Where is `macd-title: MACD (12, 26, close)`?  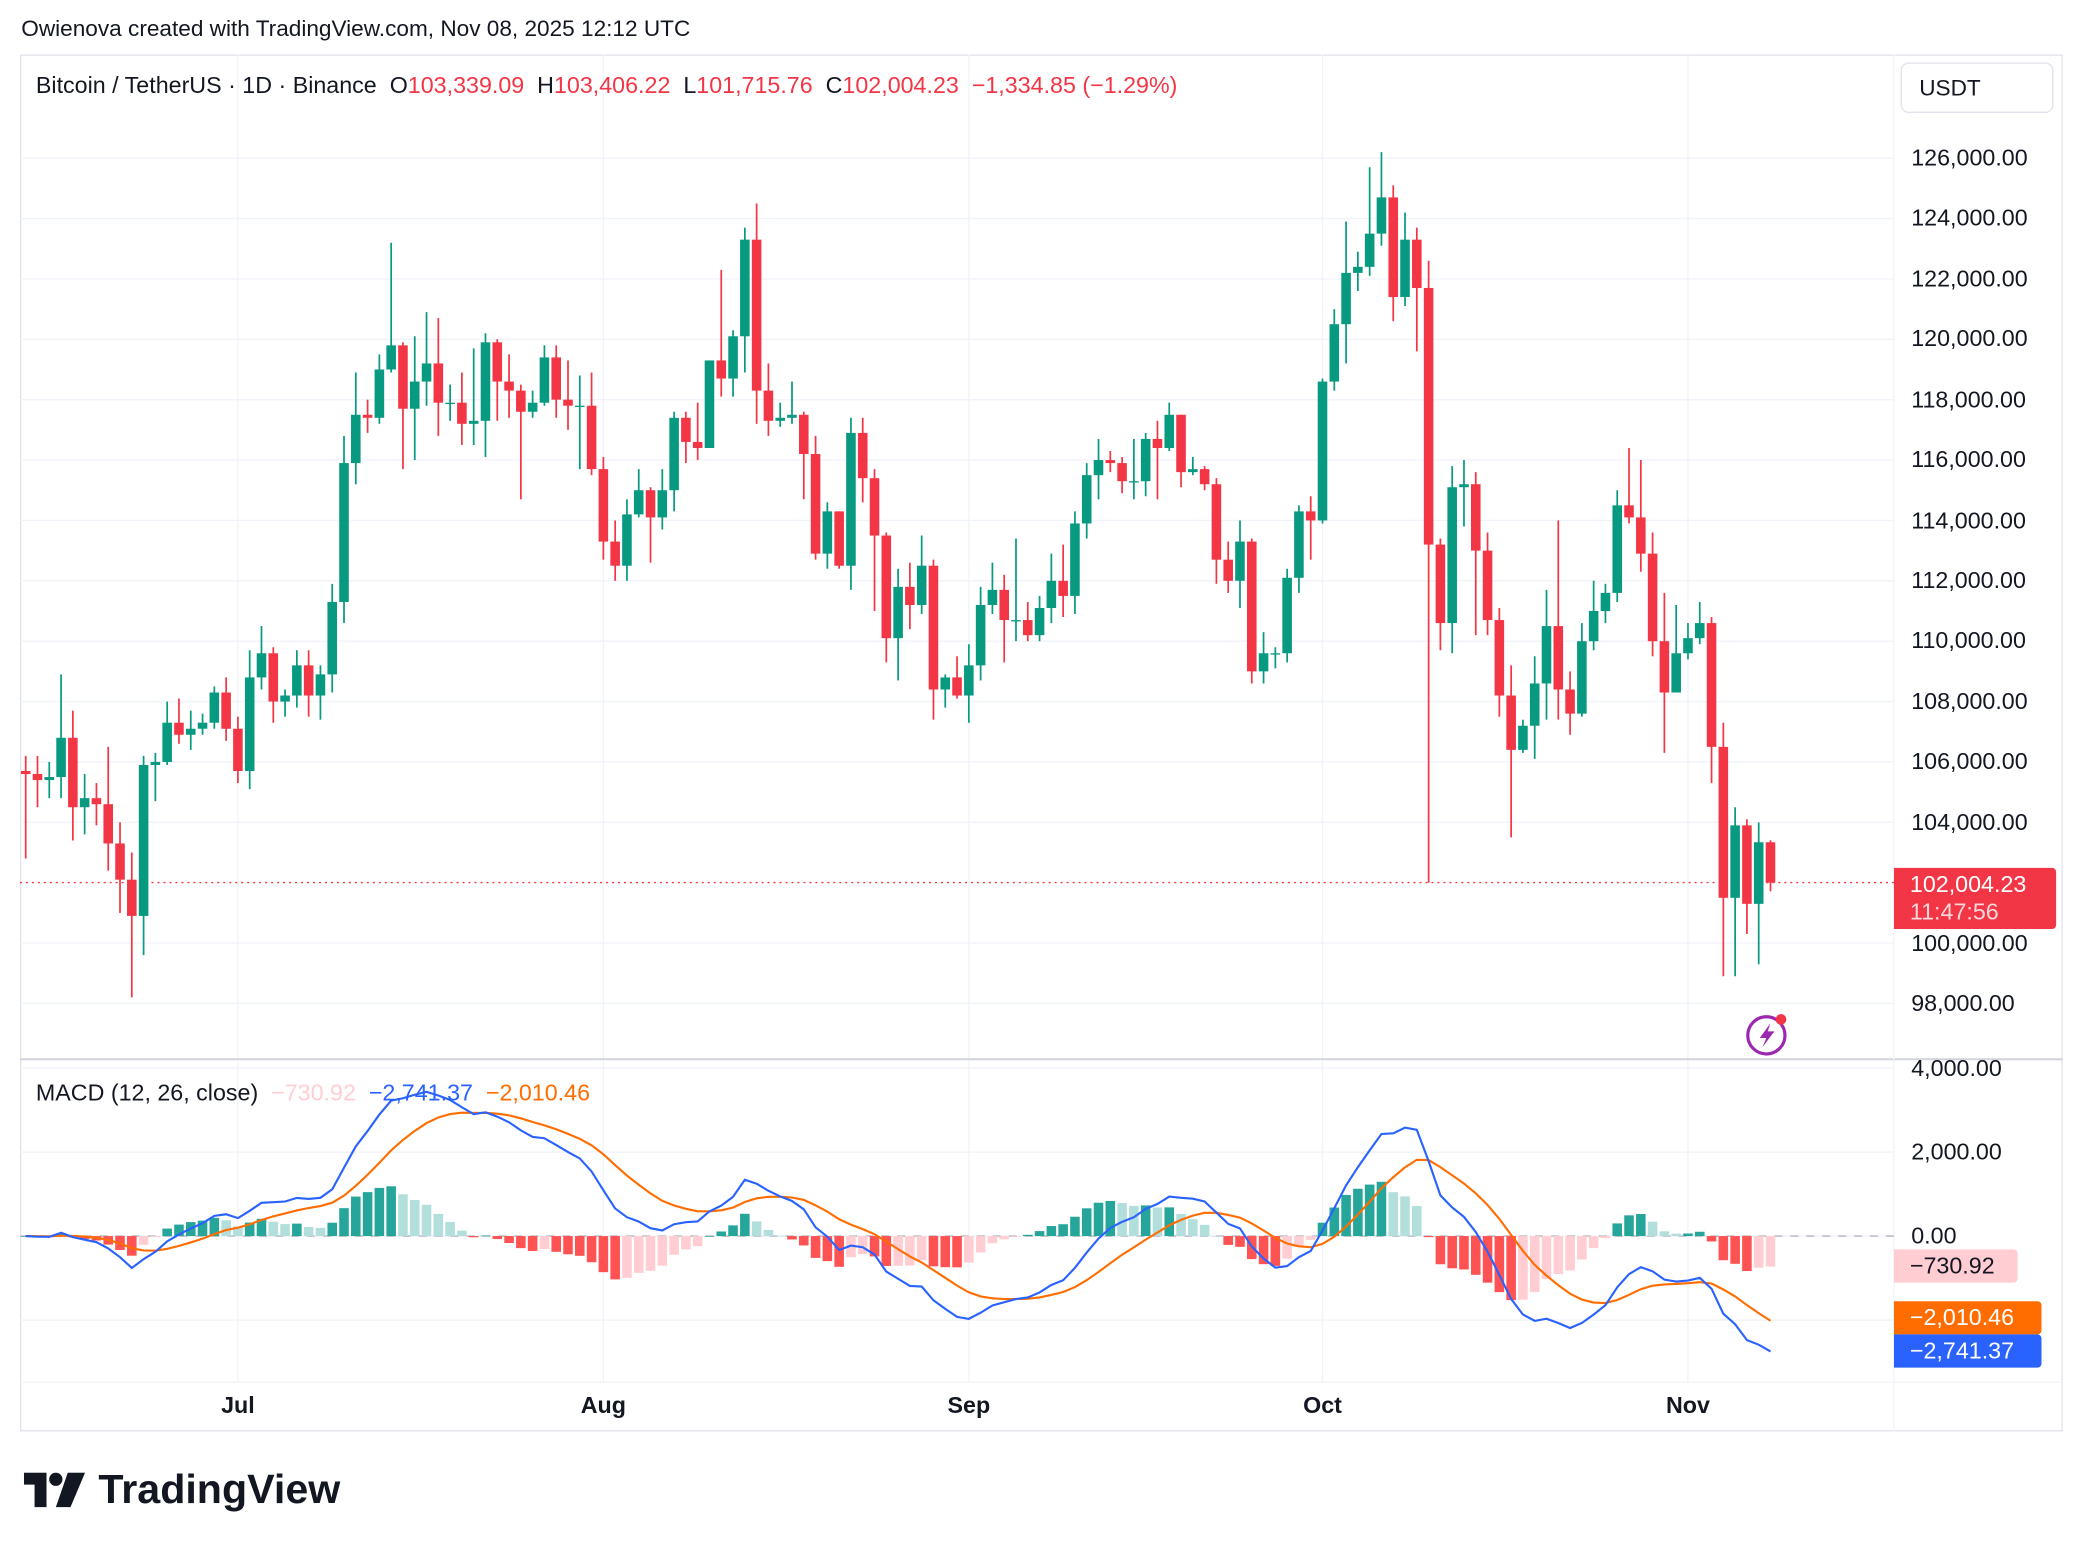
macd-title: MACD (12, 26, close) is located at coordinates (147, 1092).